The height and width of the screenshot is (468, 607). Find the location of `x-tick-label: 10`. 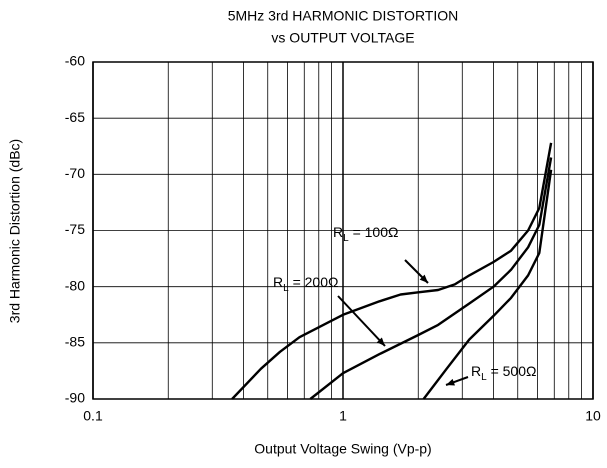

x-tick-label: 10 is located at coordinates (593, 416).